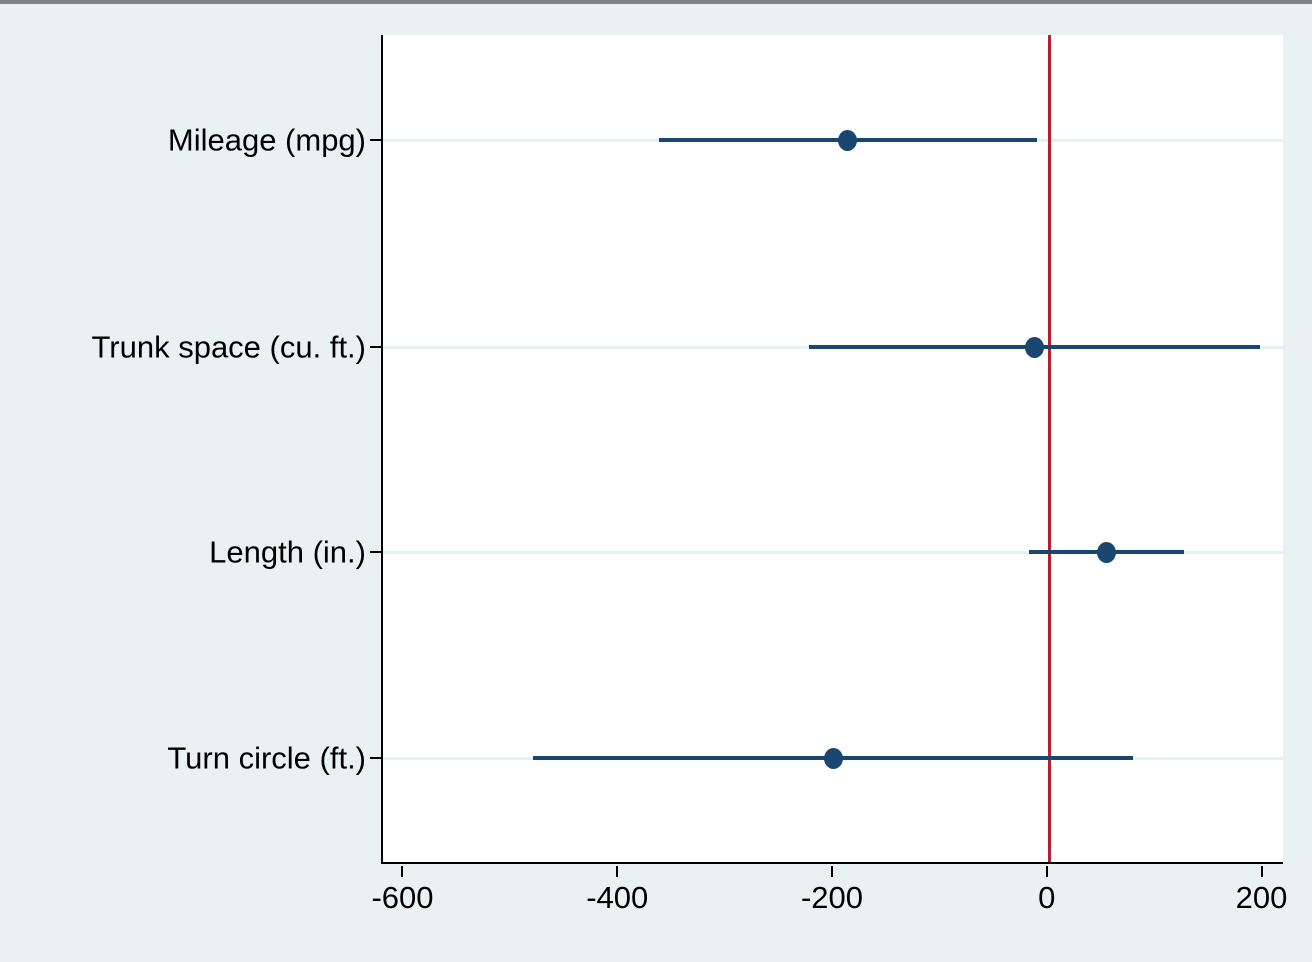 This screenshot has height=962, width=1312. Describe the element at coordinates (833, 552) in the screenshot. I see `y-gridline` at that location.